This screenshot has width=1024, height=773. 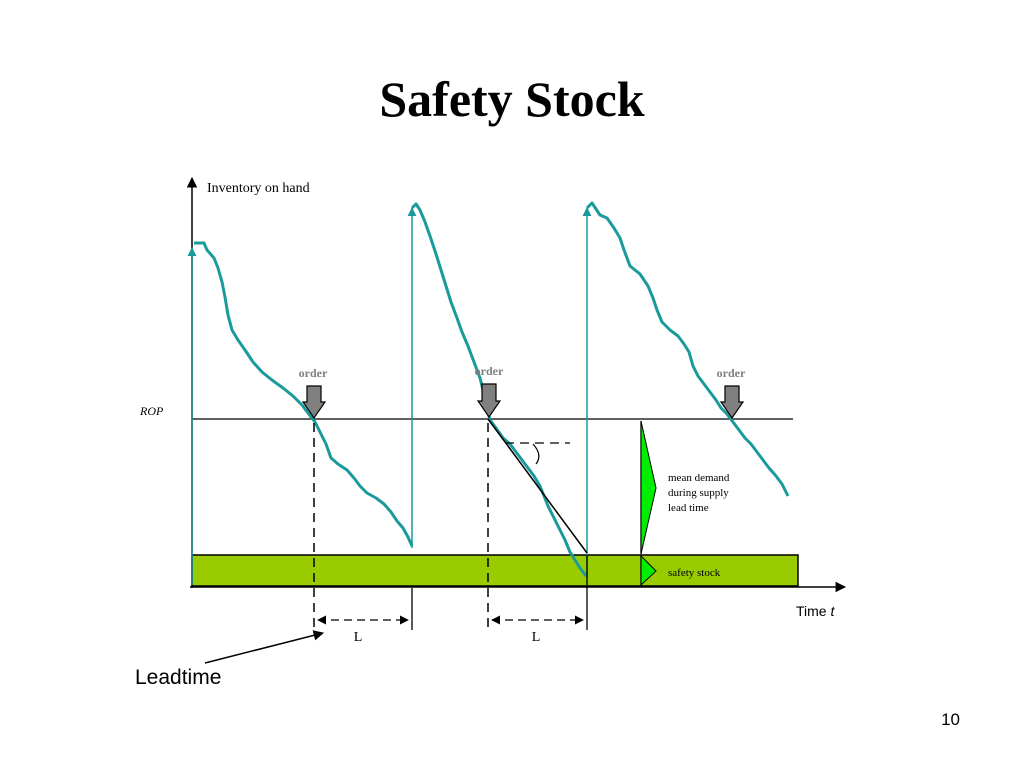 What do you see at coordinates (511, 99) in the screenshot?
I see `slide-title: Safety Stock` at bounding box center [511, 99].